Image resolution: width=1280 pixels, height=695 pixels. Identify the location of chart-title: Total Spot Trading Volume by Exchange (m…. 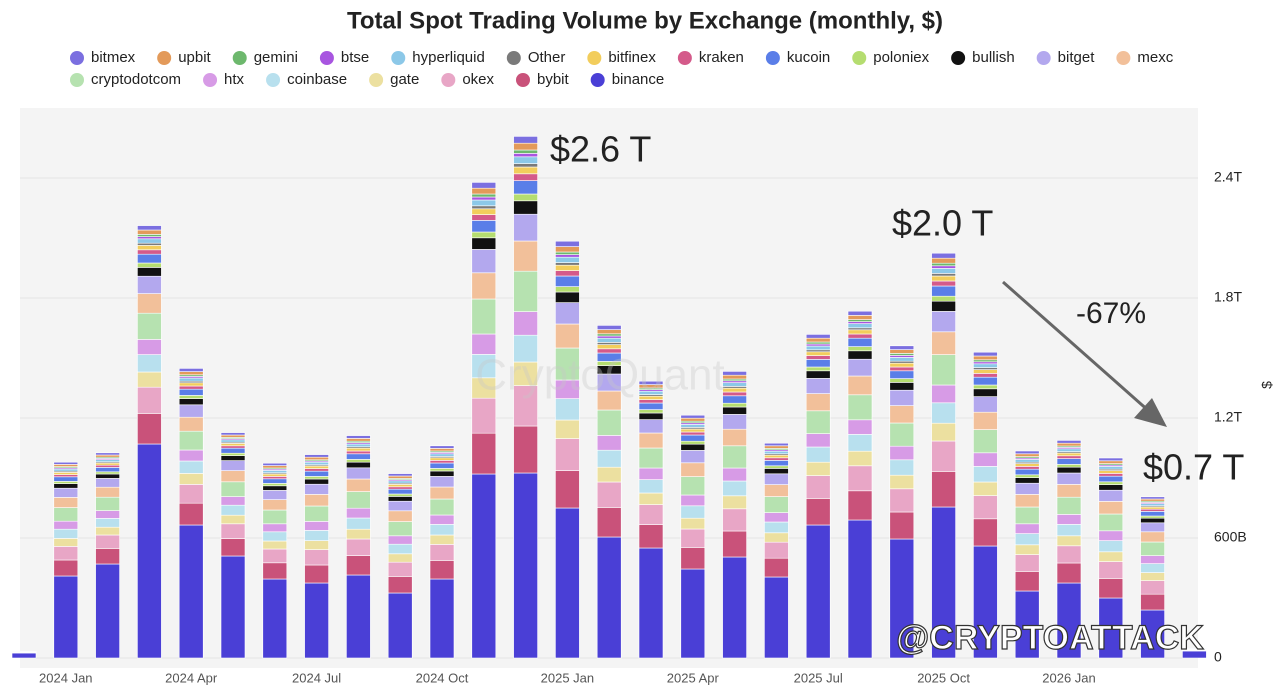
(645, 20).